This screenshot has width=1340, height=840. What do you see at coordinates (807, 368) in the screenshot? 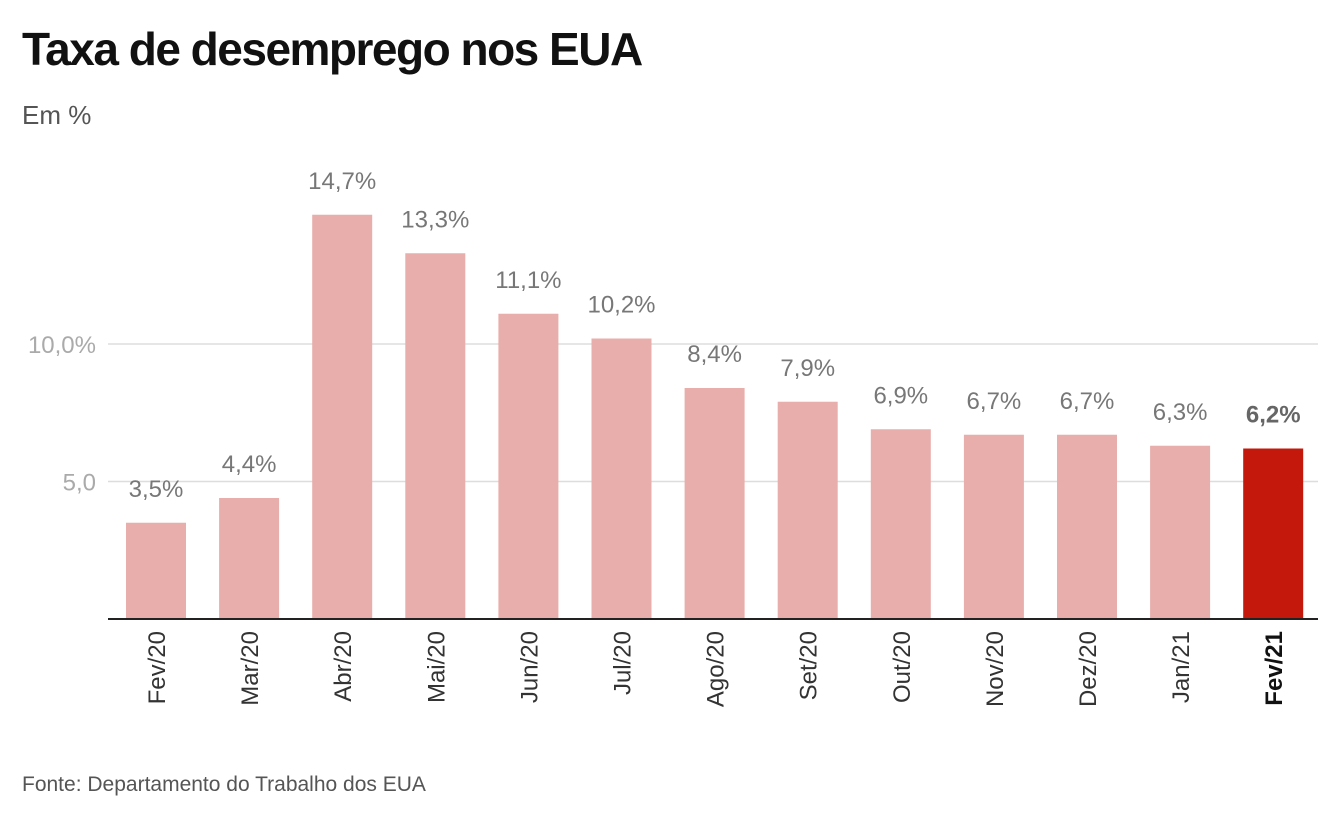
I see `data-label: 7,9%` at bounding box center [807, 368].